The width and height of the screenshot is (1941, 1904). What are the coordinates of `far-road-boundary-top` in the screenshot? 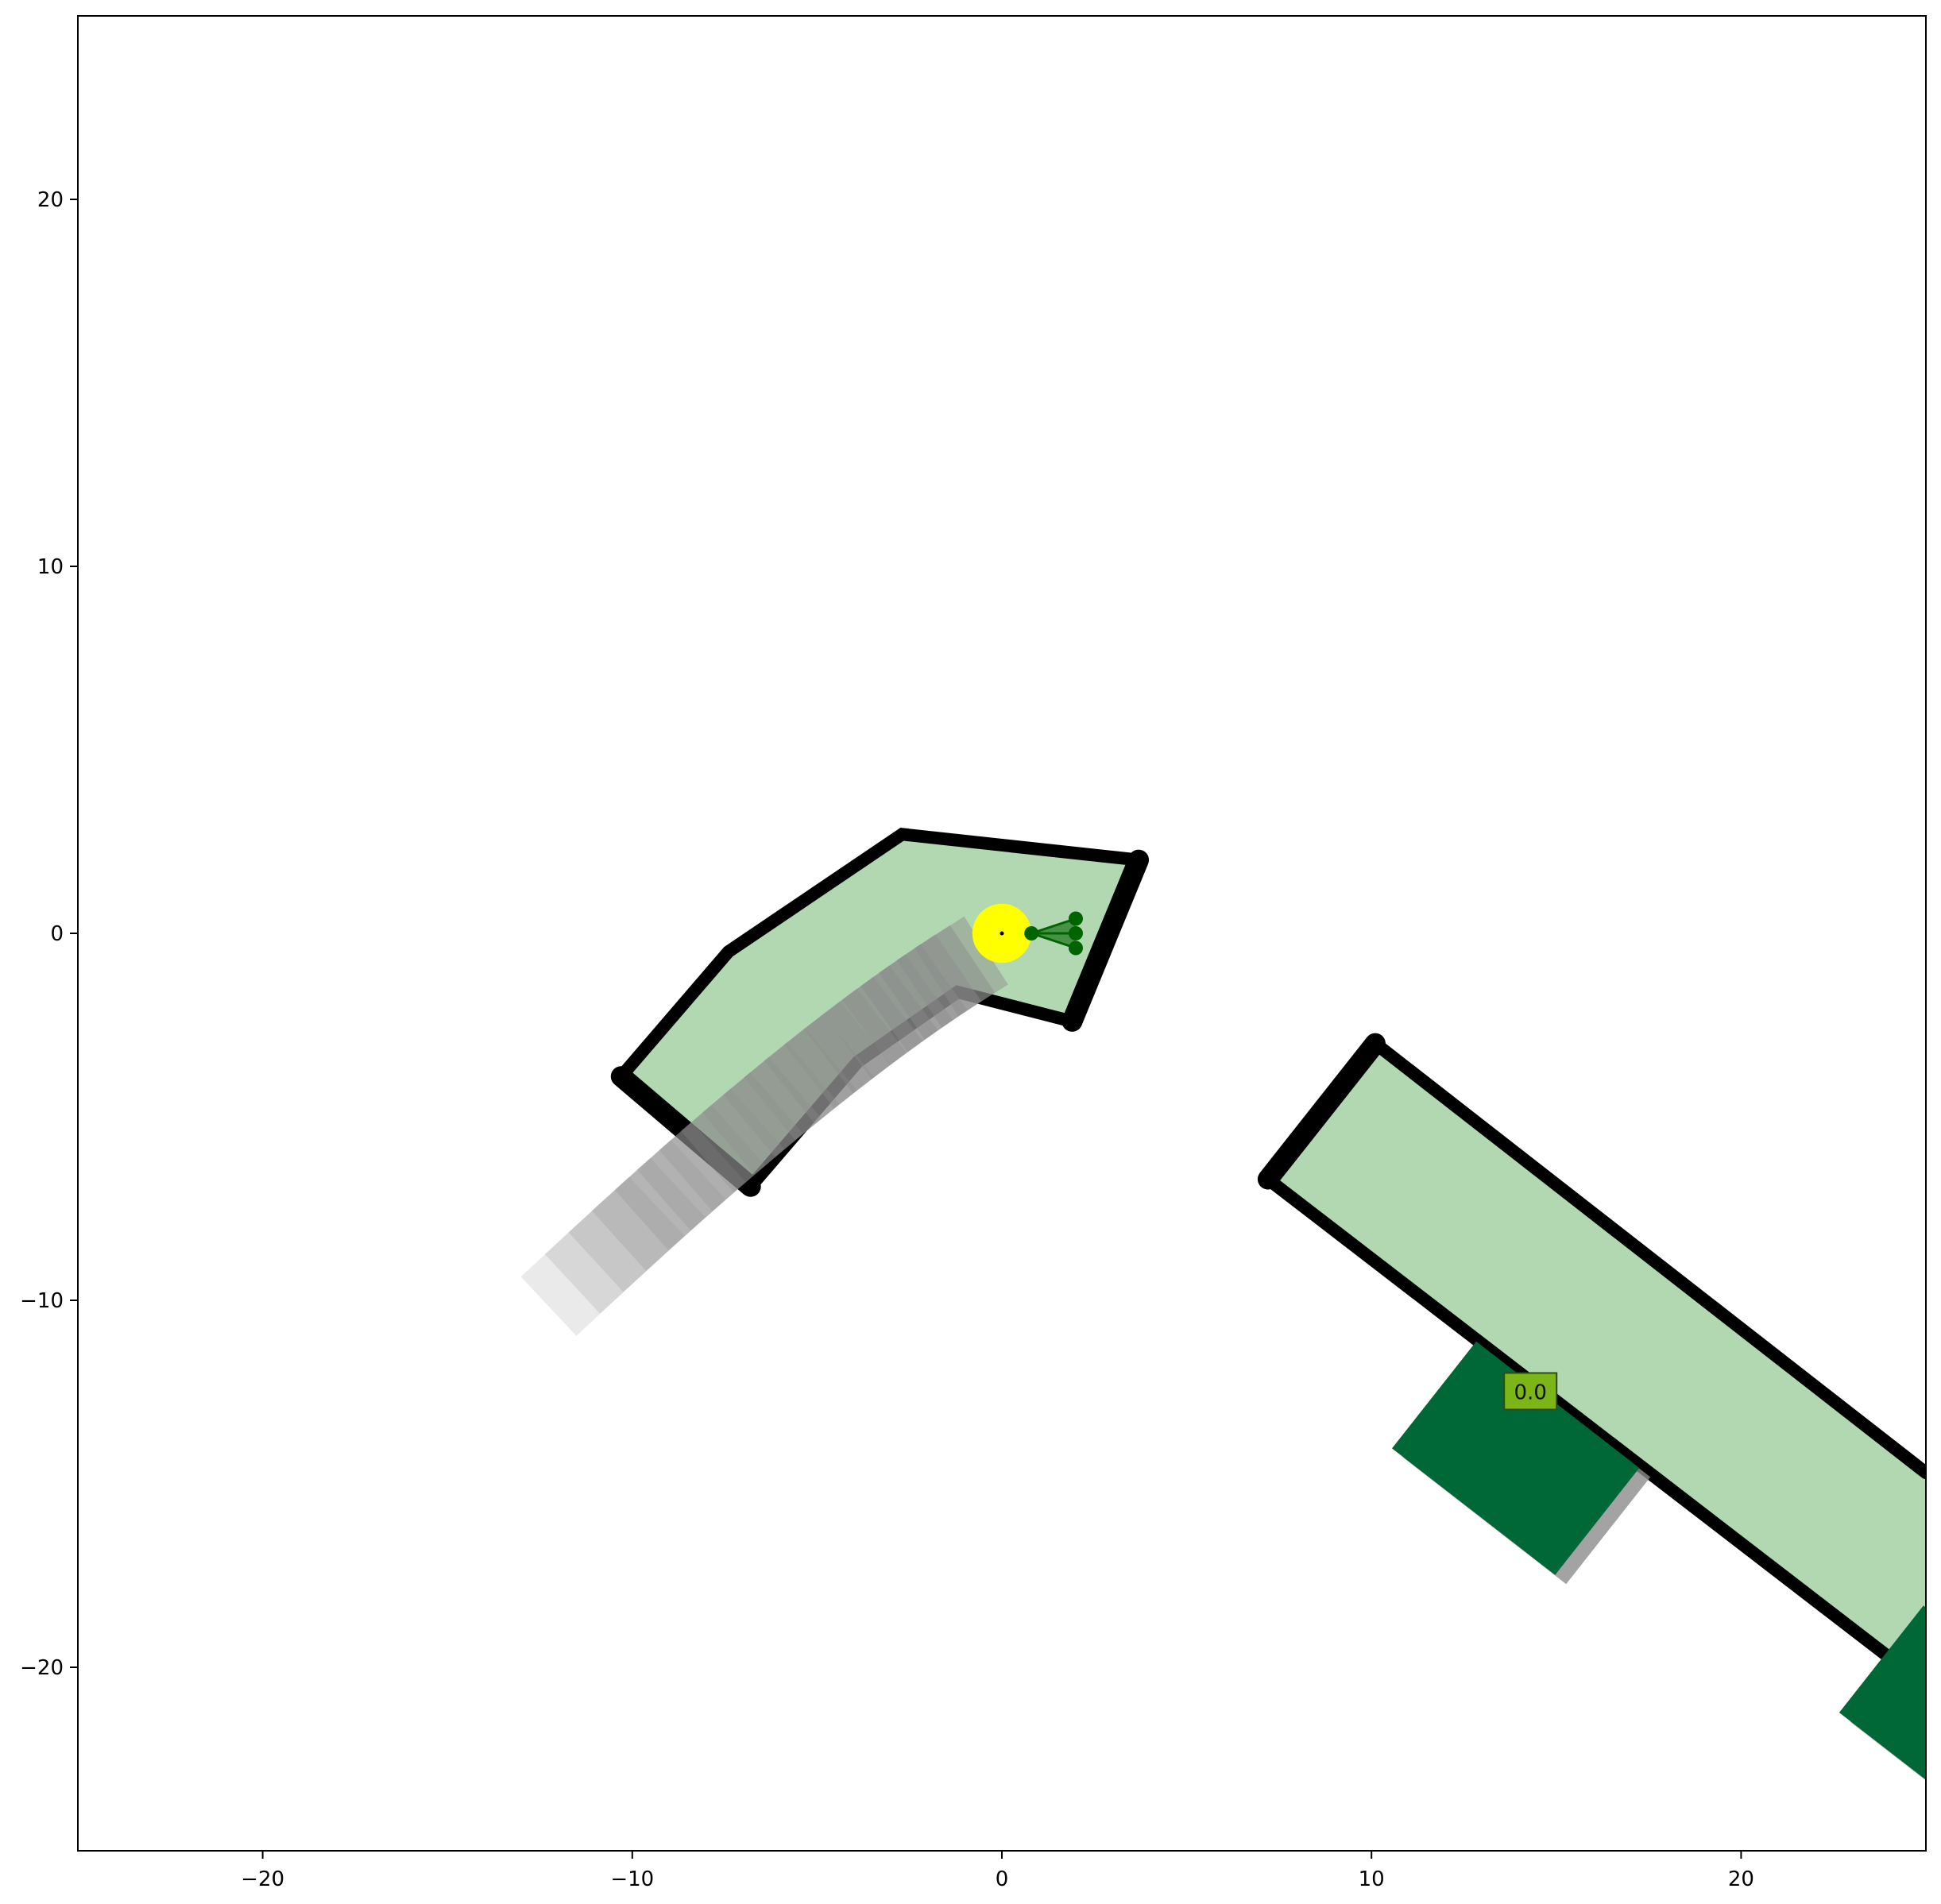 It's located at (1647, 1258).